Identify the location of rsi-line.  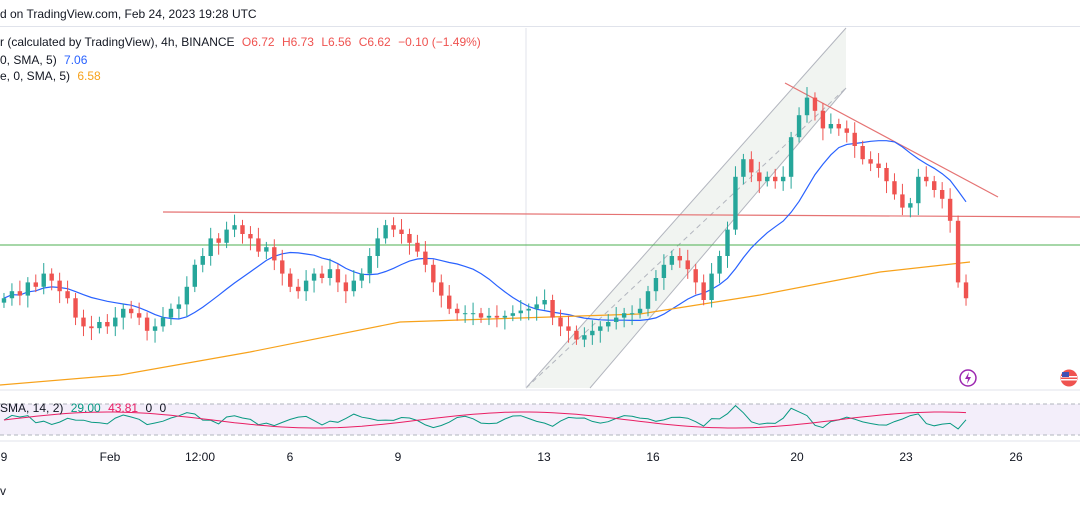
(485, 417).